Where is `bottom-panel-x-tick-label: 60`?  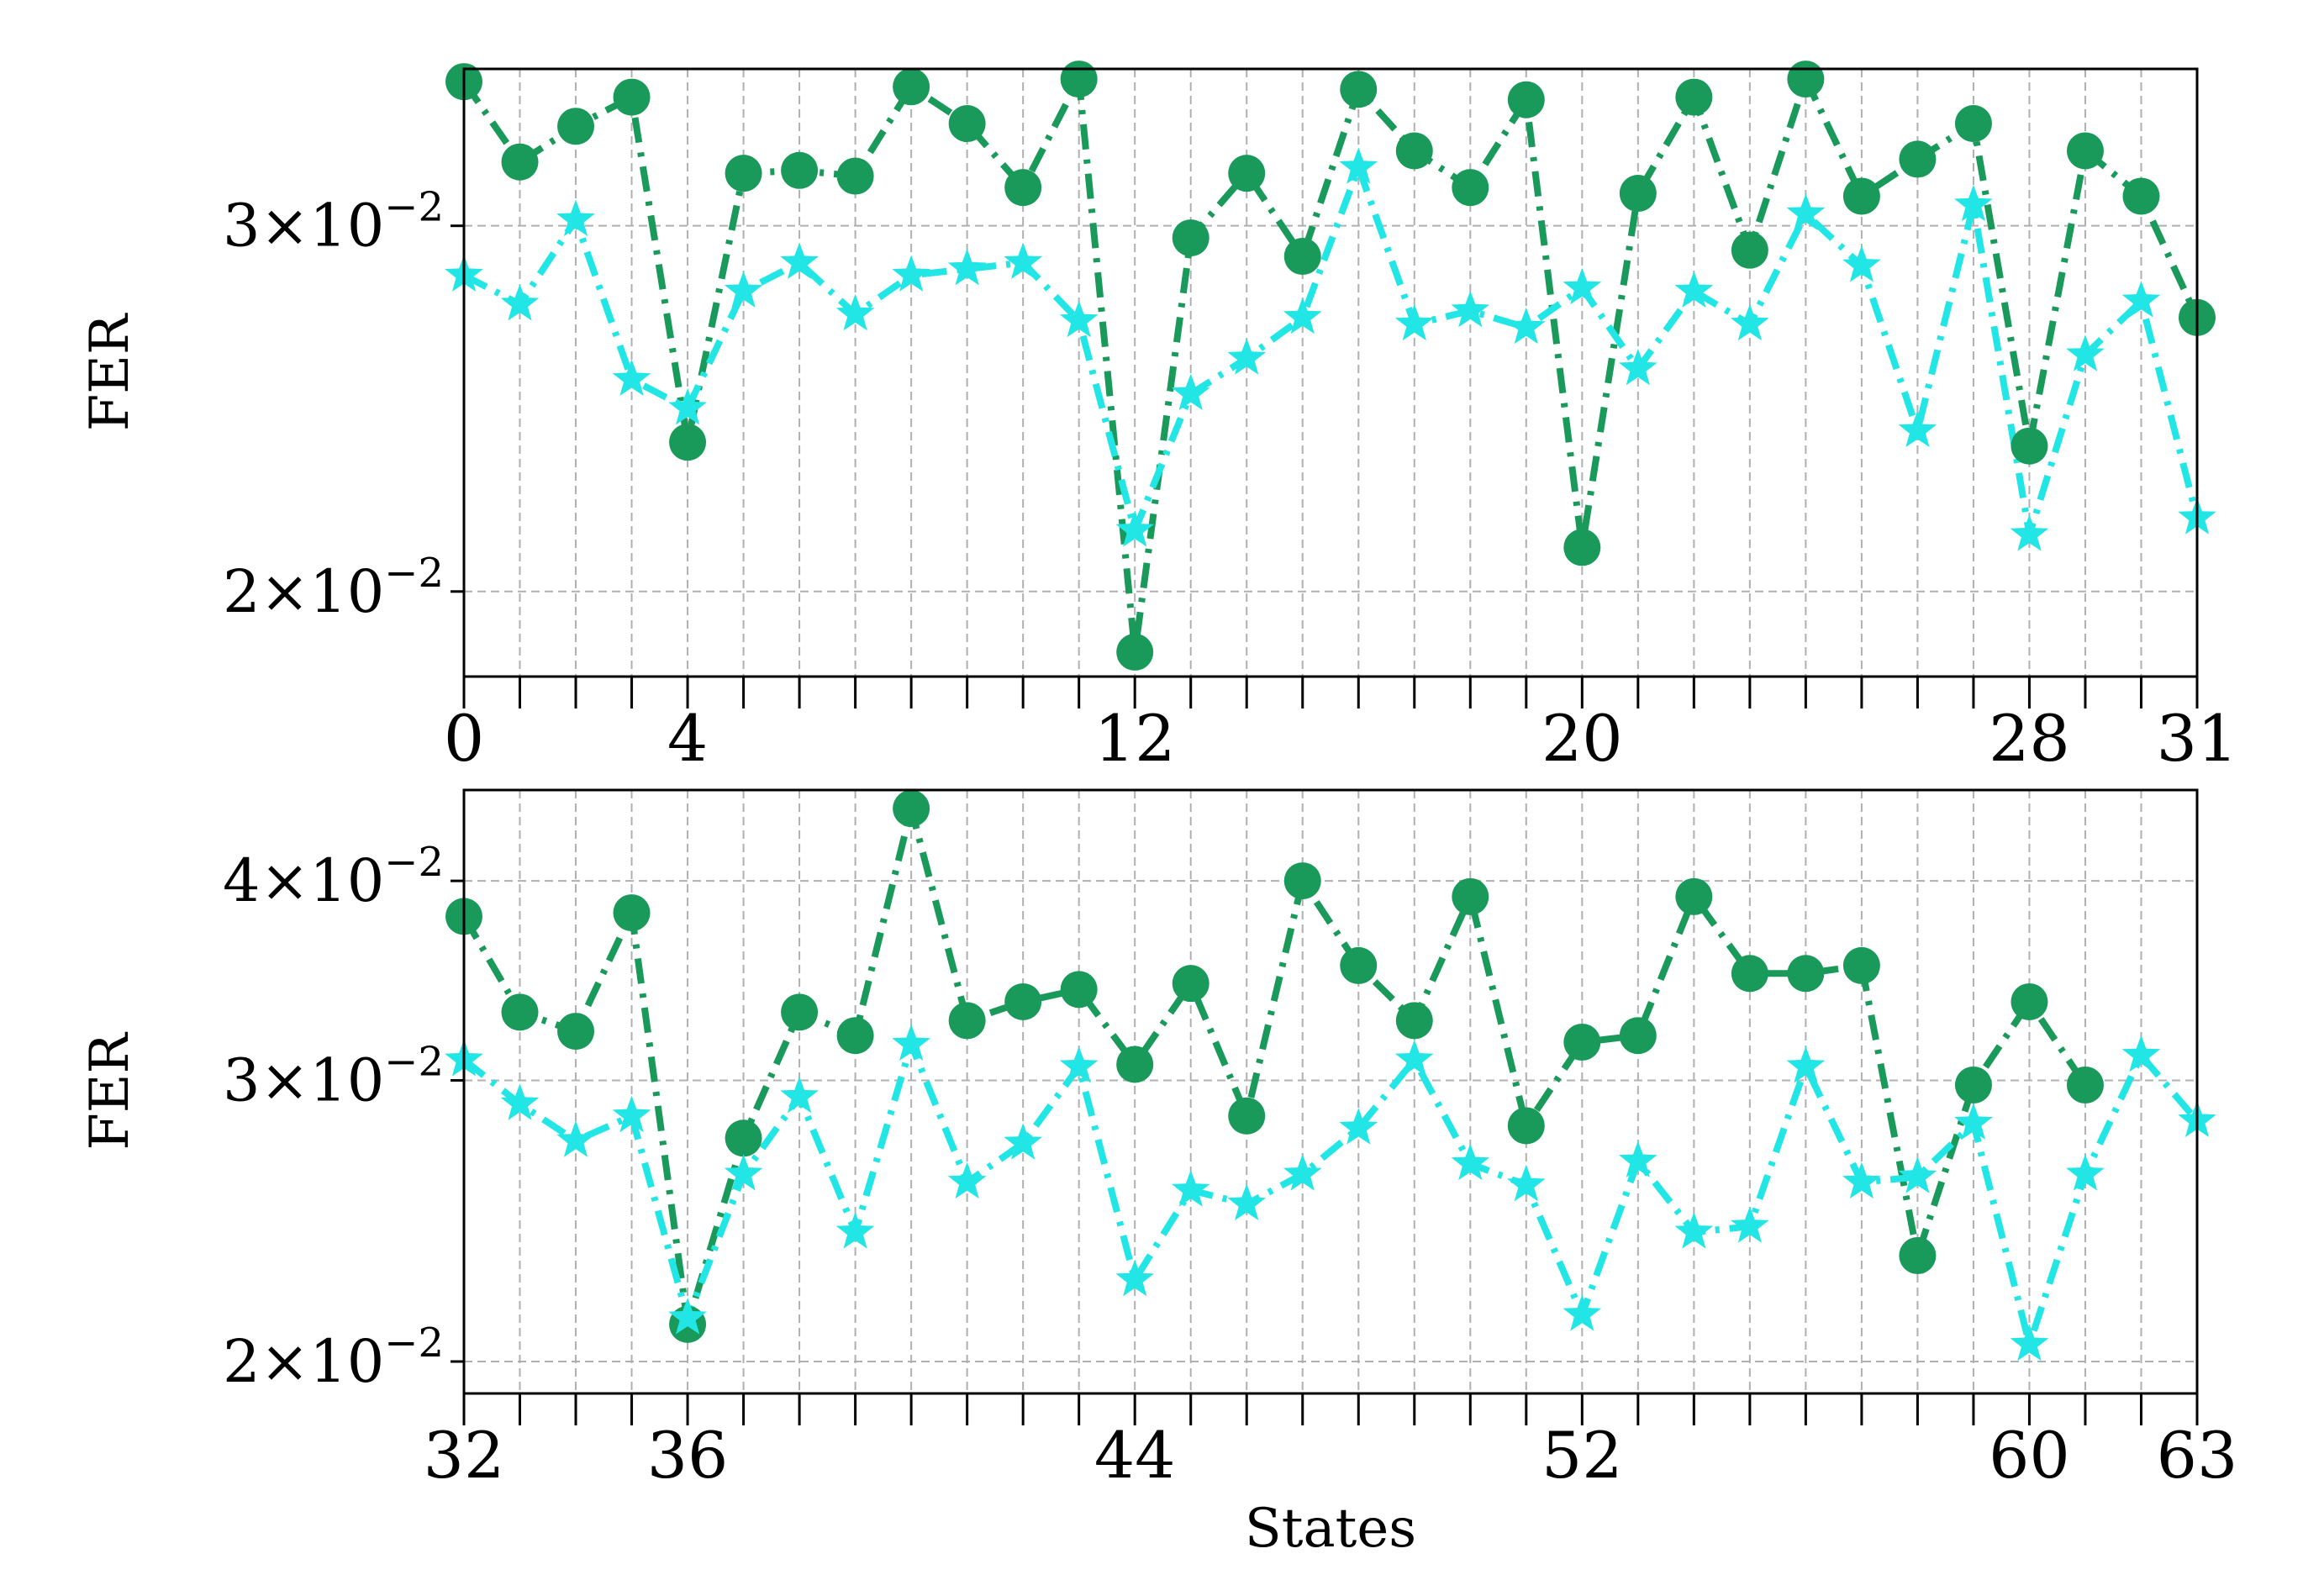
bottom-panel-x-tick-label: 60 is located at coordinates (2029, 1456).